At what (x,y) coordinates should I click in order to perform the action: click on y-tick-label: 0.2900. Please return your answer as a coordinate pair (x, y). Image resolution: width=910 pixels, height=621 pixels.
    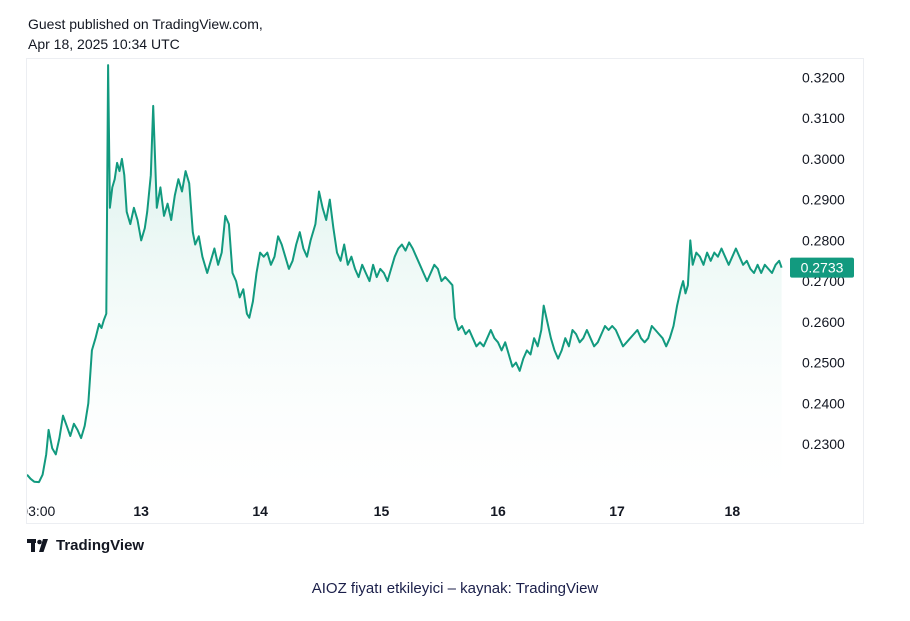
    Looking at the image, I should click on (823, 200).